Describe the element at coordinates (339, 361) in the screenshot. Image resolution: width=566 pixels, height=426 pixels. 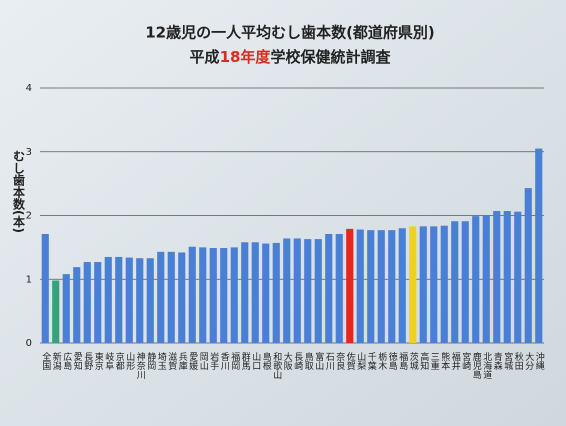
I see `x-tick-label: 奈良` at that location.